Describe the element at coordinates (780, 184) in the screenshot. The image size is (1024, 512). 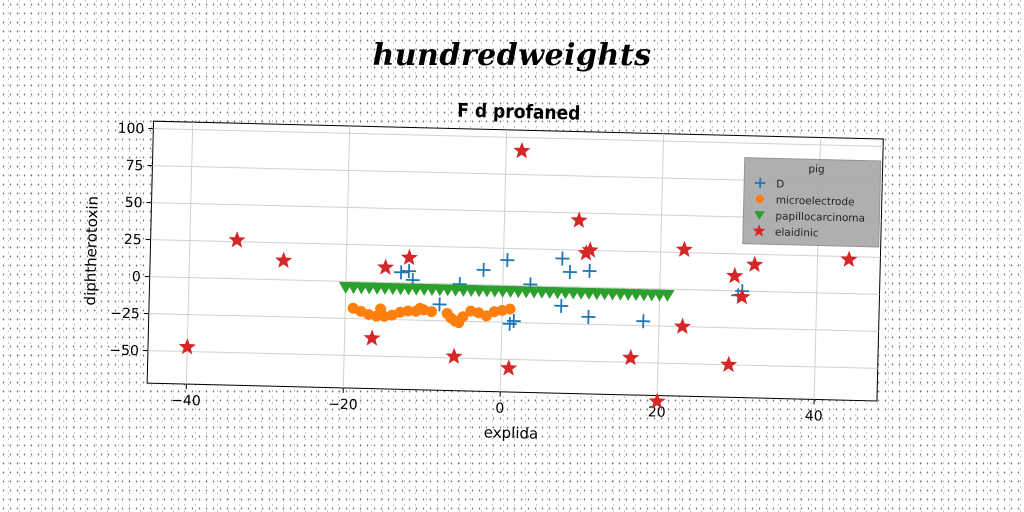
I see `legend-label: D` at that location.